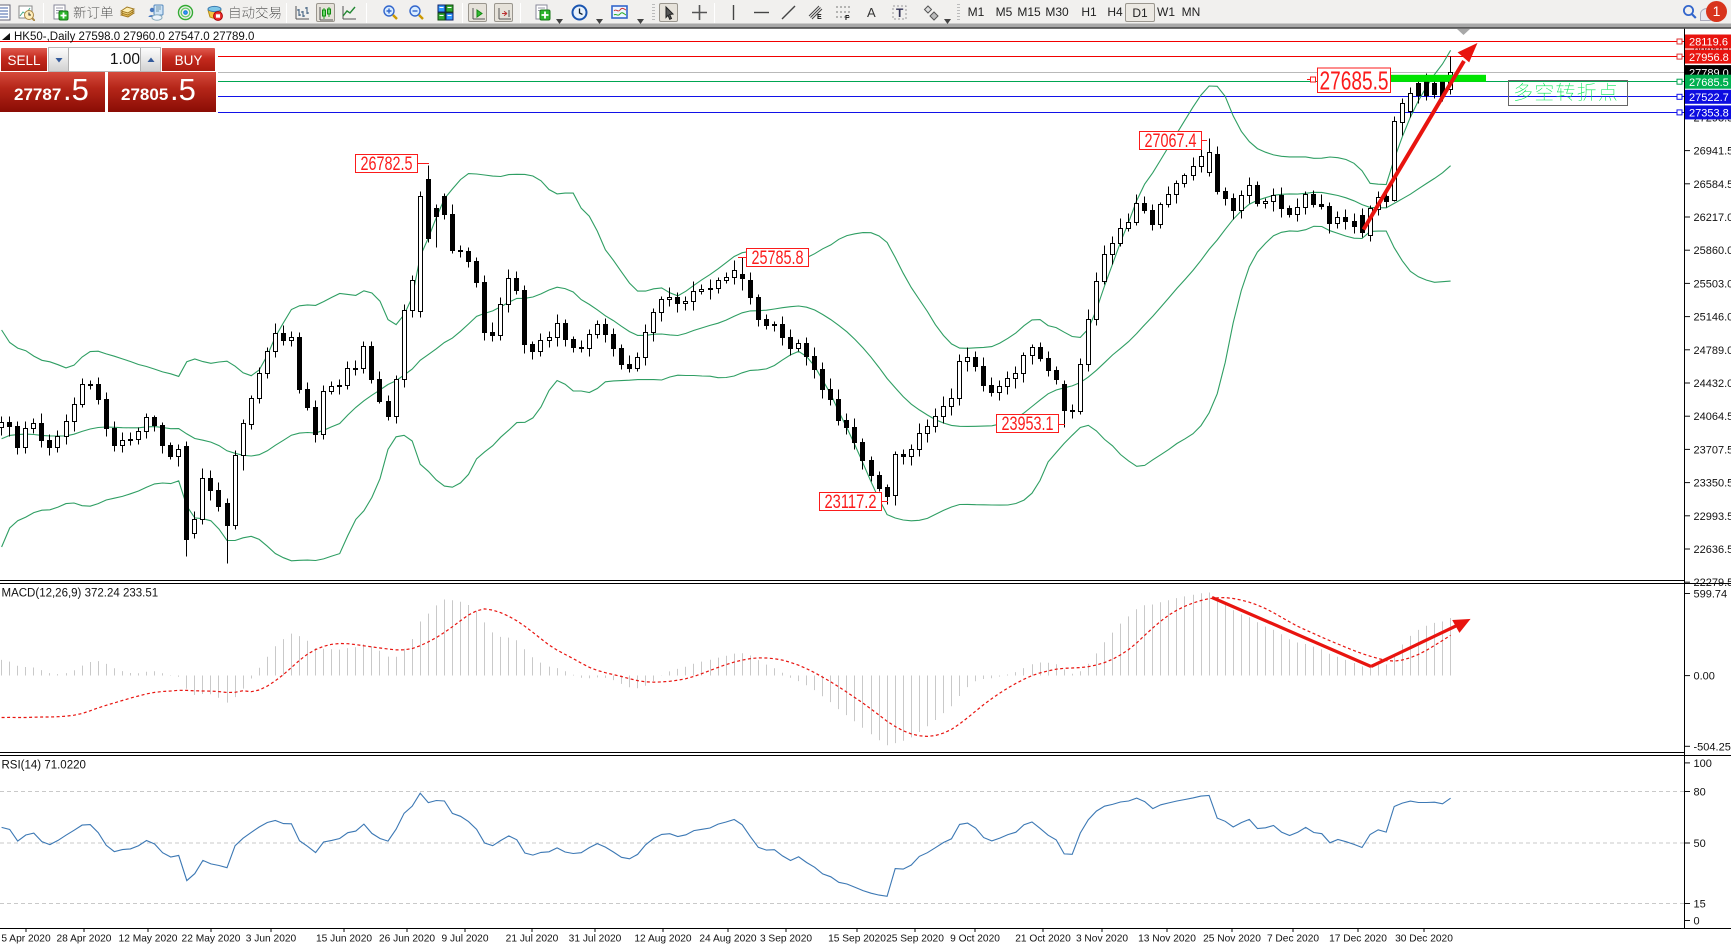 This screenshot has height=946, width=1731. What do you see at coordinates (1171, 141) in the screenshot?
I see `svg-text: 27067.4` at bounding box center [1171, 141].